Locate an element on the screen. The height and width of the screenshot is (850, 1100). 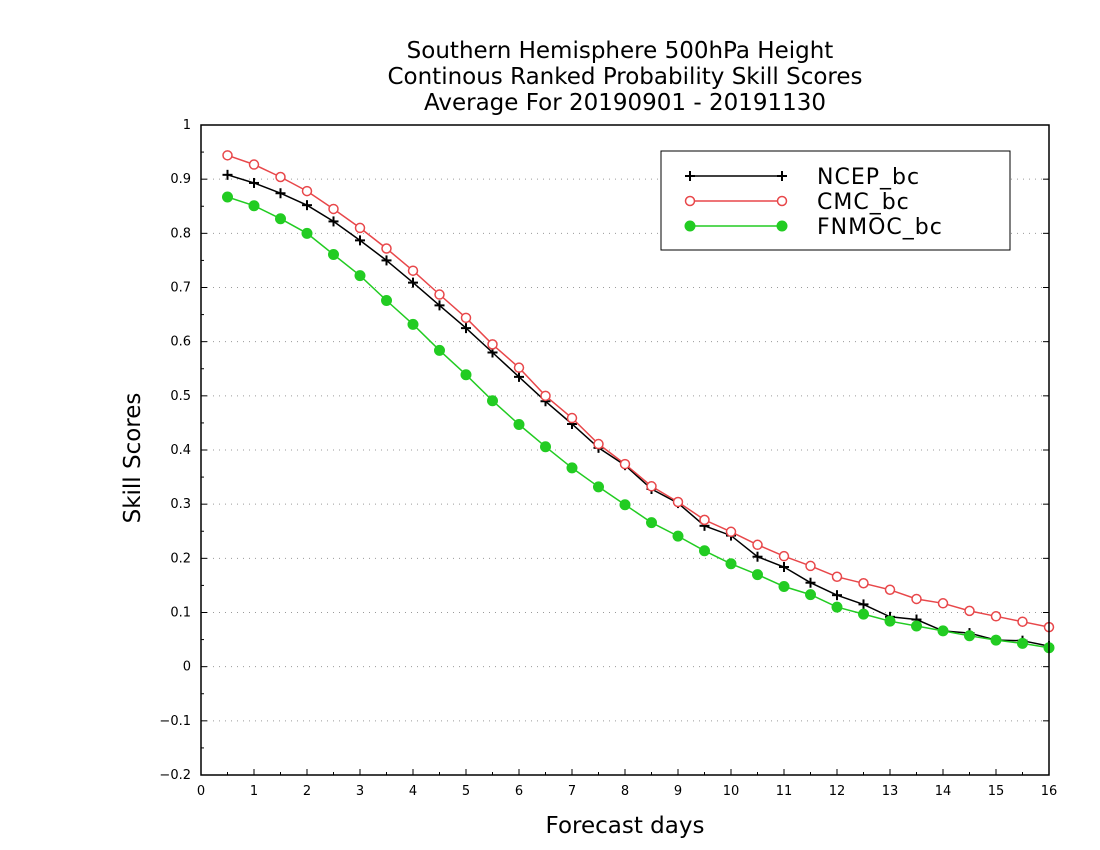
x-tick-label-7: 7 is located at coordinates (572, 791).